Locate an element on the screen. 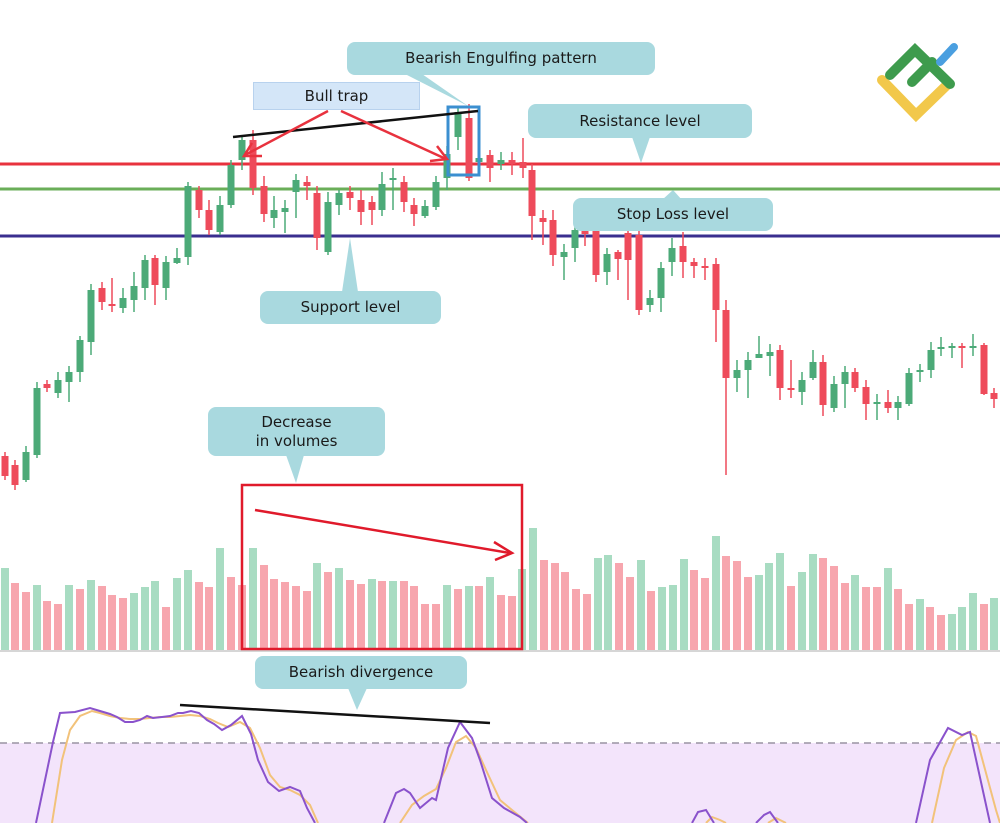 The width and height of the screenshot is (1000, 823). oscillator-lines is located at coordinates (517, 764).